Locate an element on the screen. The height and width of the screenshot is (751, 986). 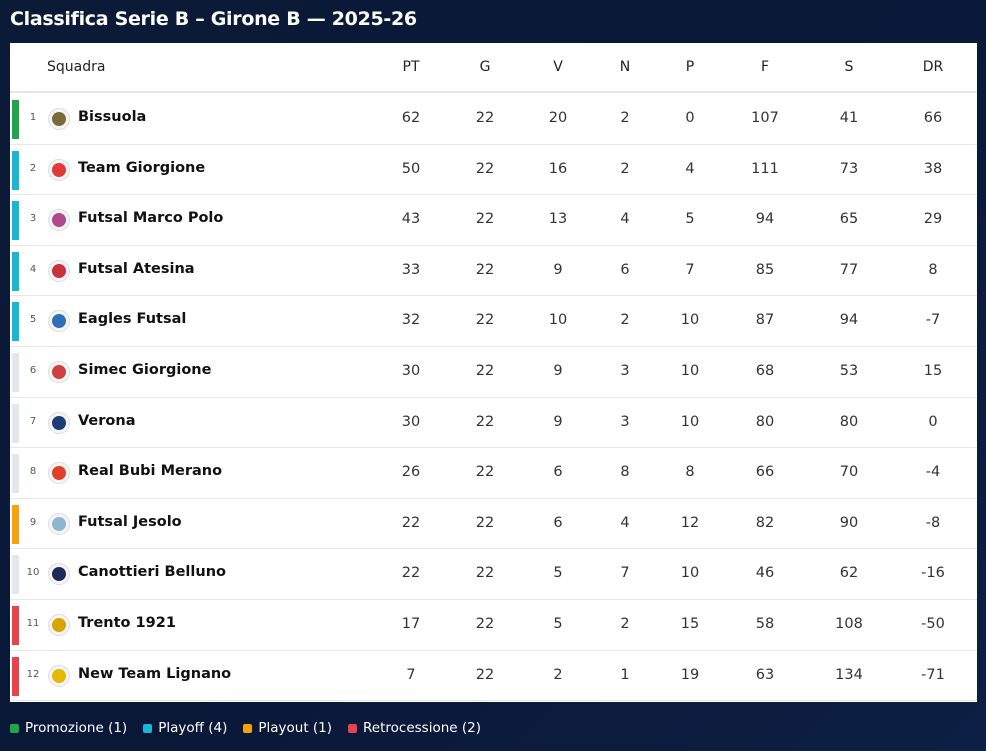
table-row: 4 Futsal Atesina 33 22 9 6 7 85 77 8 is located at coordinates (493, 271).